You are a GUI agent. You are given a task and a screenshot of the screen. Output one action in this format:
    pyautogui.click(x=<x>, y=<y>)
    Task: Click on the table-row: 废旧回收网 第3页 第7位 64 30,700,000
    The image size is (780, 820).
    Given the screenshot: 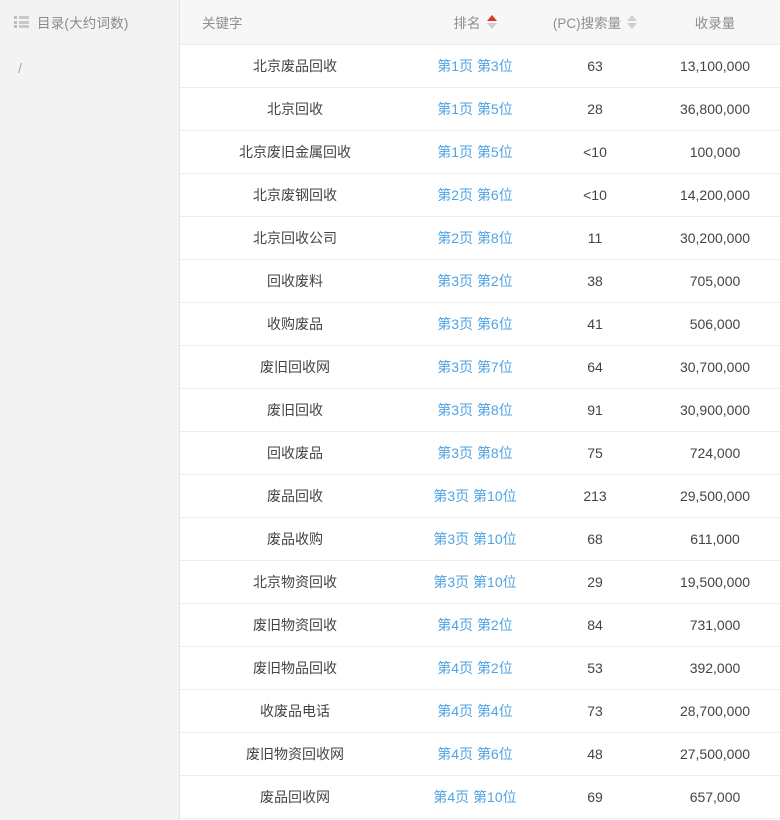 What is the action you would take?
    pyautogui.click(x=480, y=367)
    